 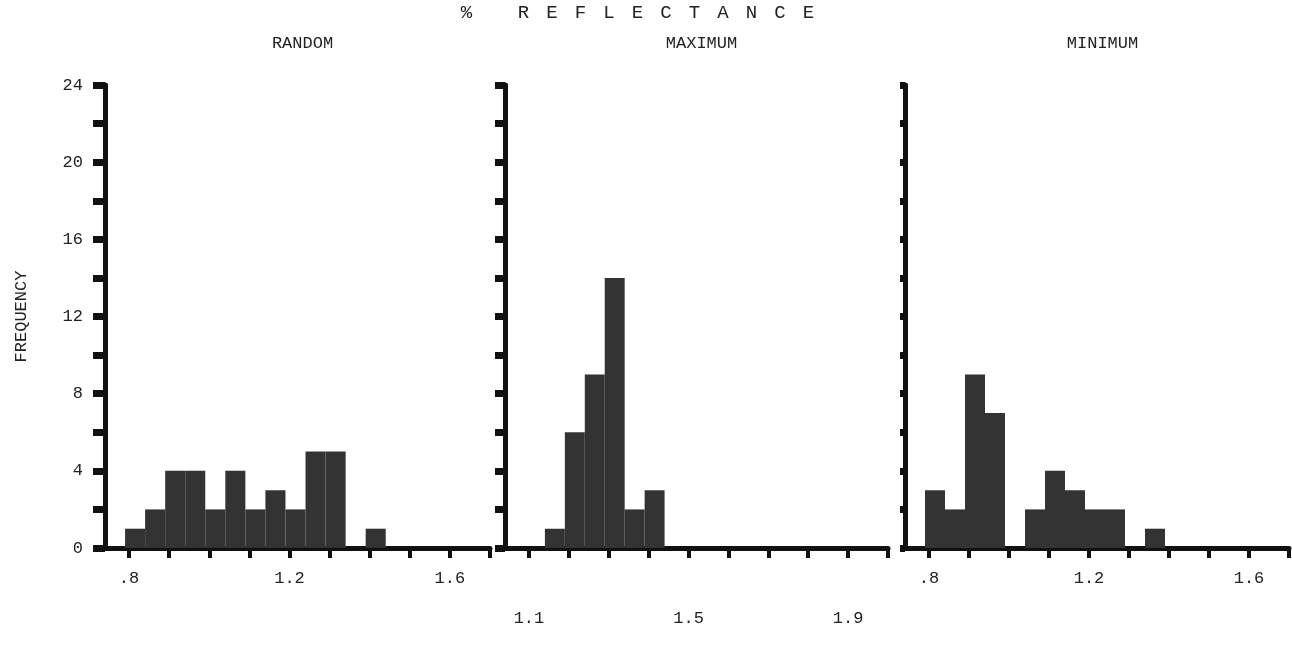 I want to click on y-tick-label: 4, so click(x=77, y=471).